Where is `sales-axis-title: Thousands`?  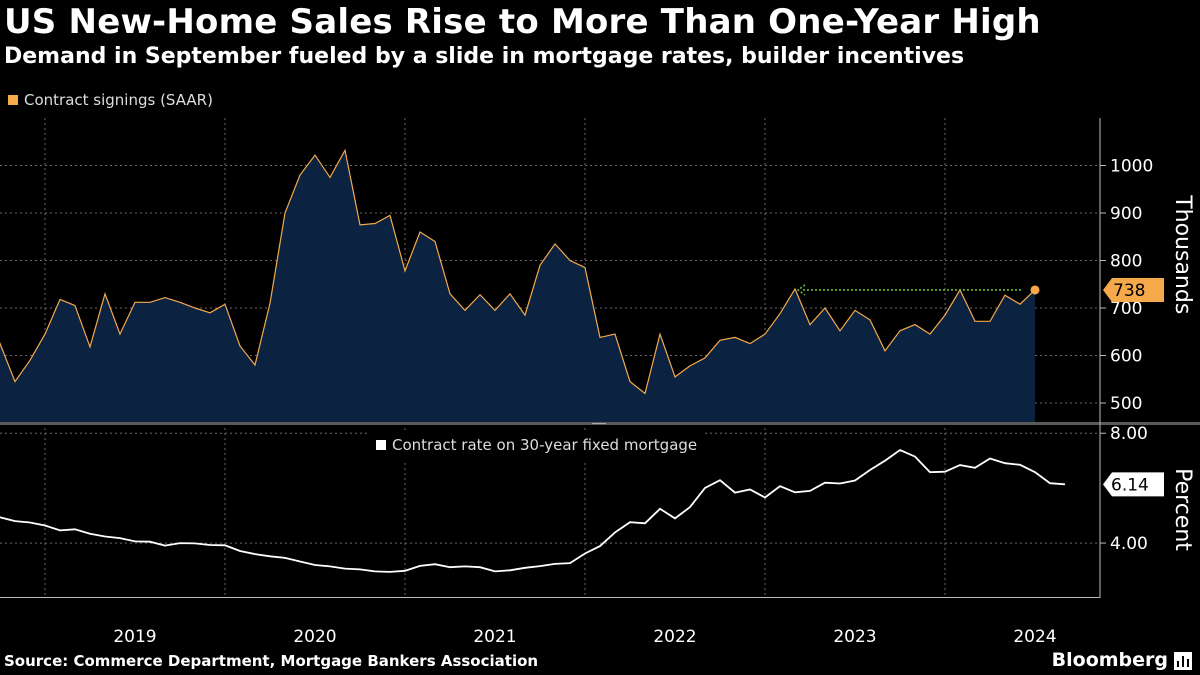
sales-axis-title: Thousands is located at coordinates (1182, 254).